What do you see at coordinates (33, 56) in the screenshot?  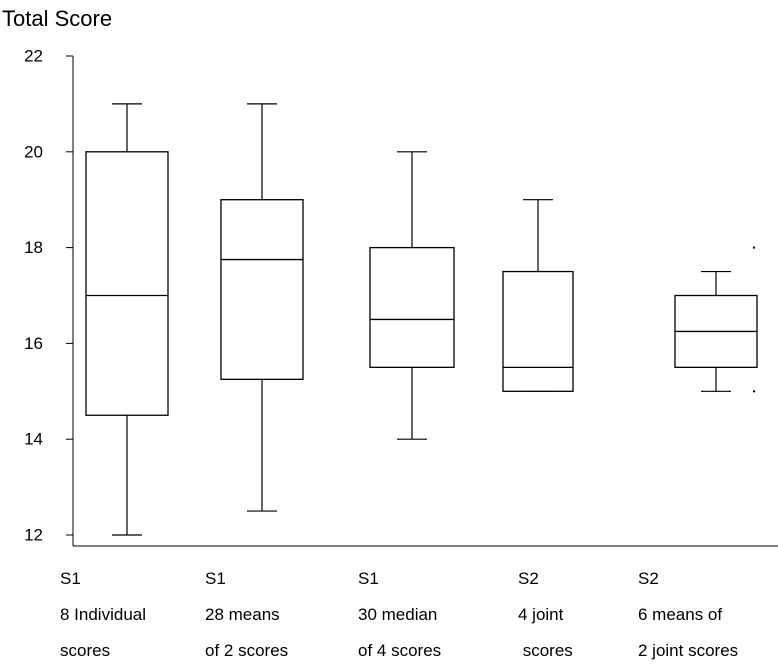 I see `y-tick-label: 22` at bounding box center [33, 56].